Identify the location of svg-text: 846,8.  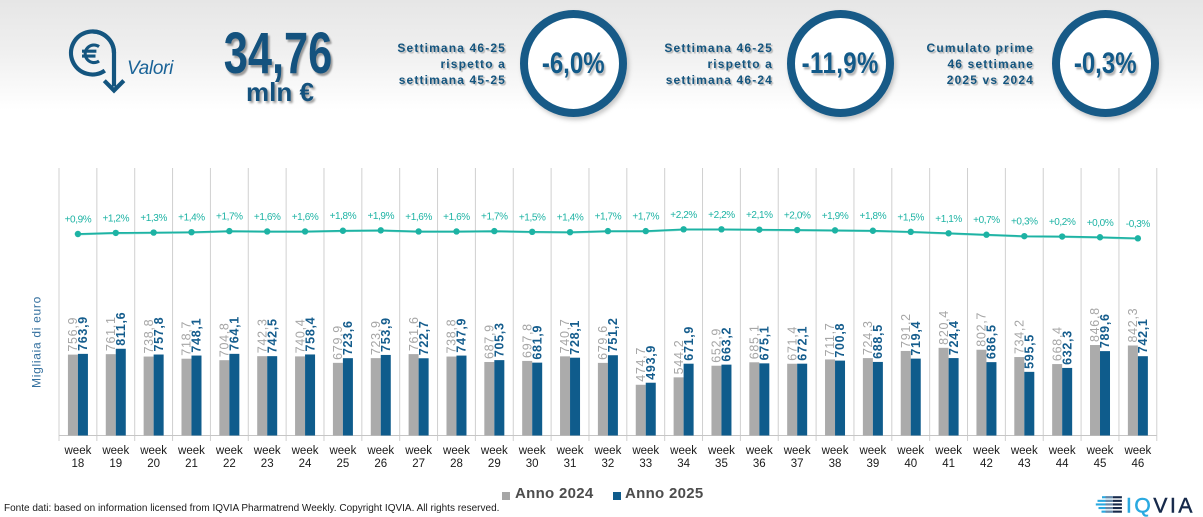
(1095, 324).